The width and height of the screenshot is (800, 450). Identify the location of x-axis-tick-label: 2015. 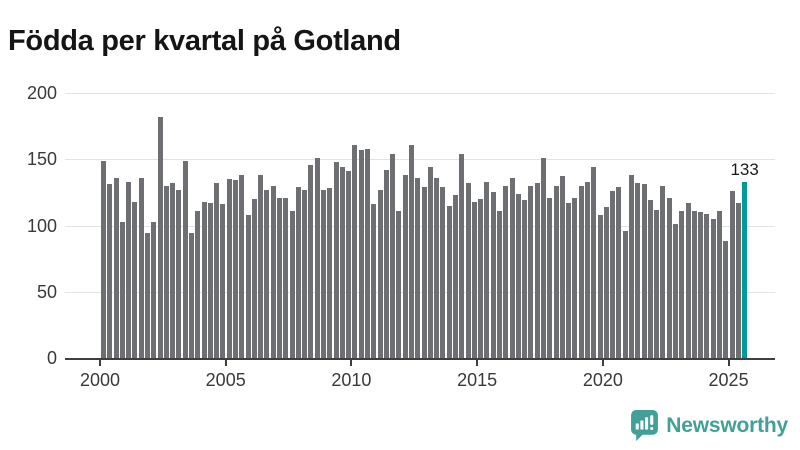
(477, 380).